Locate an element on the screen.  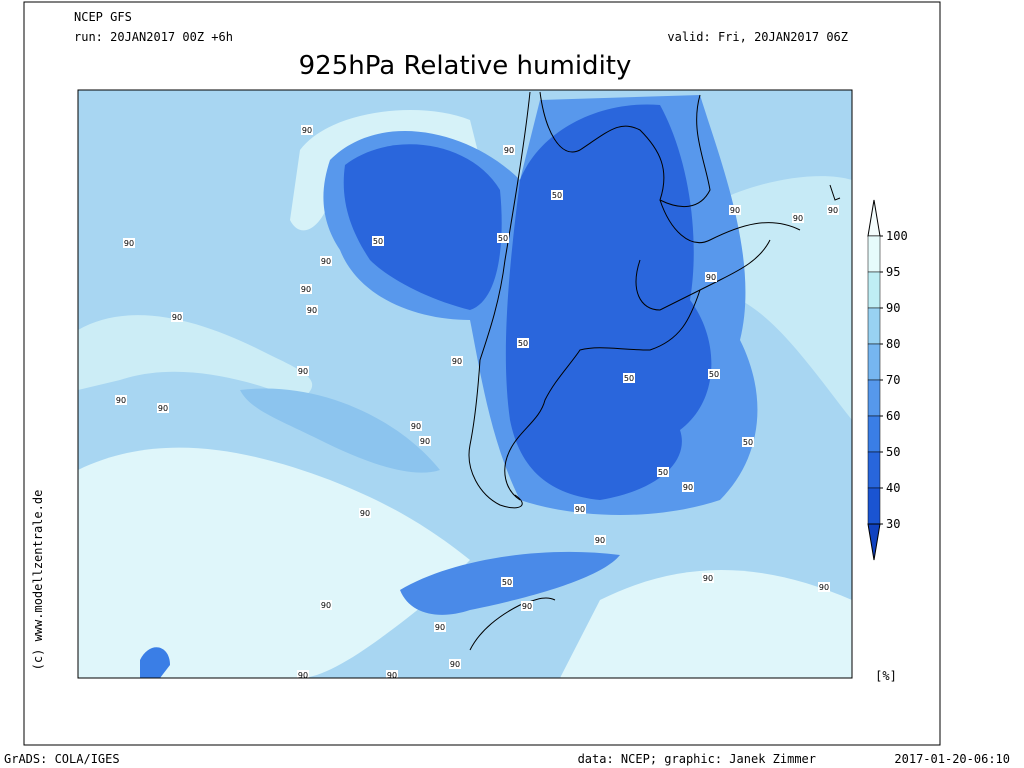
dry-spot is located at coordinates (155, 662).